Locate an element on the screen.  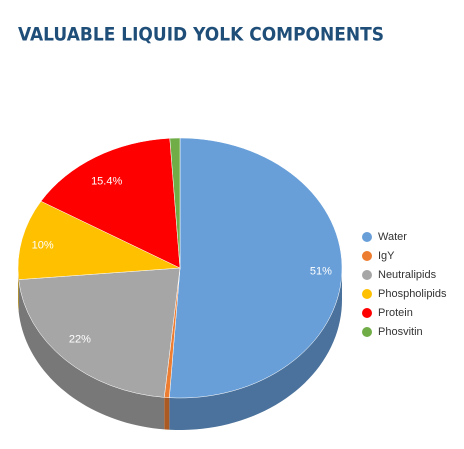
value-label: 22% is located at coordinates (80, 339).